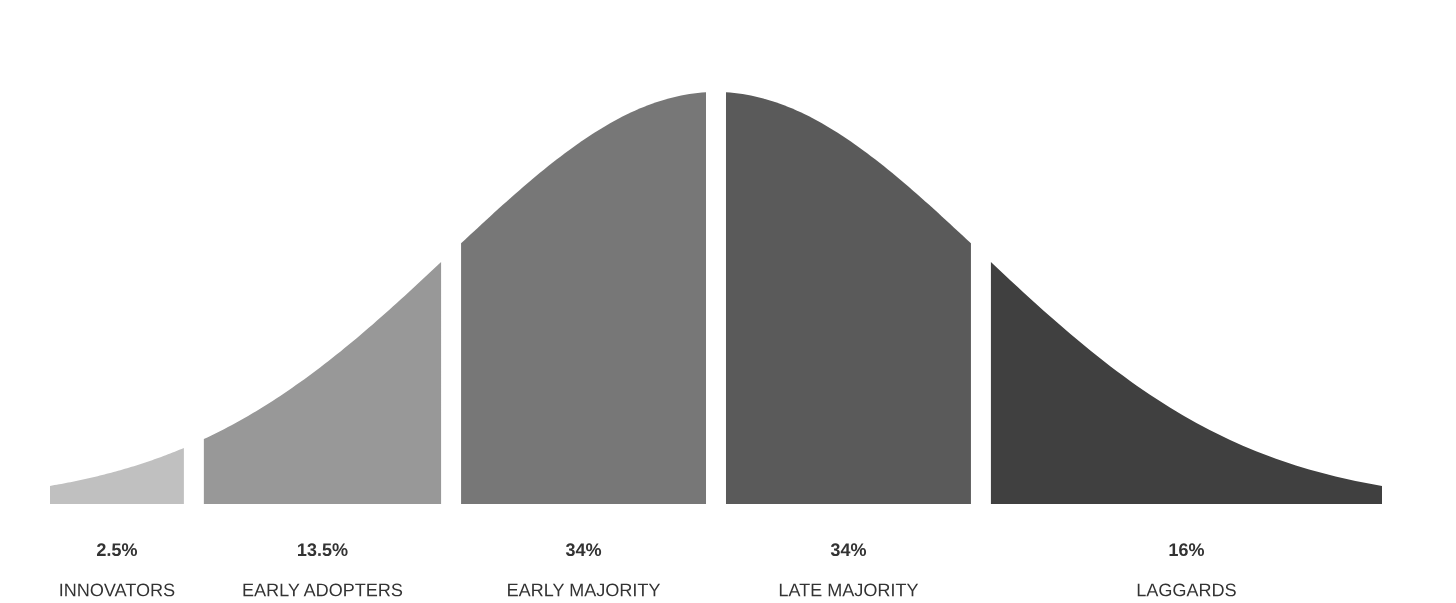 The image size is (1456, 603). I want to click on category-label: EARLY MAJORITY, so click(584, 590).